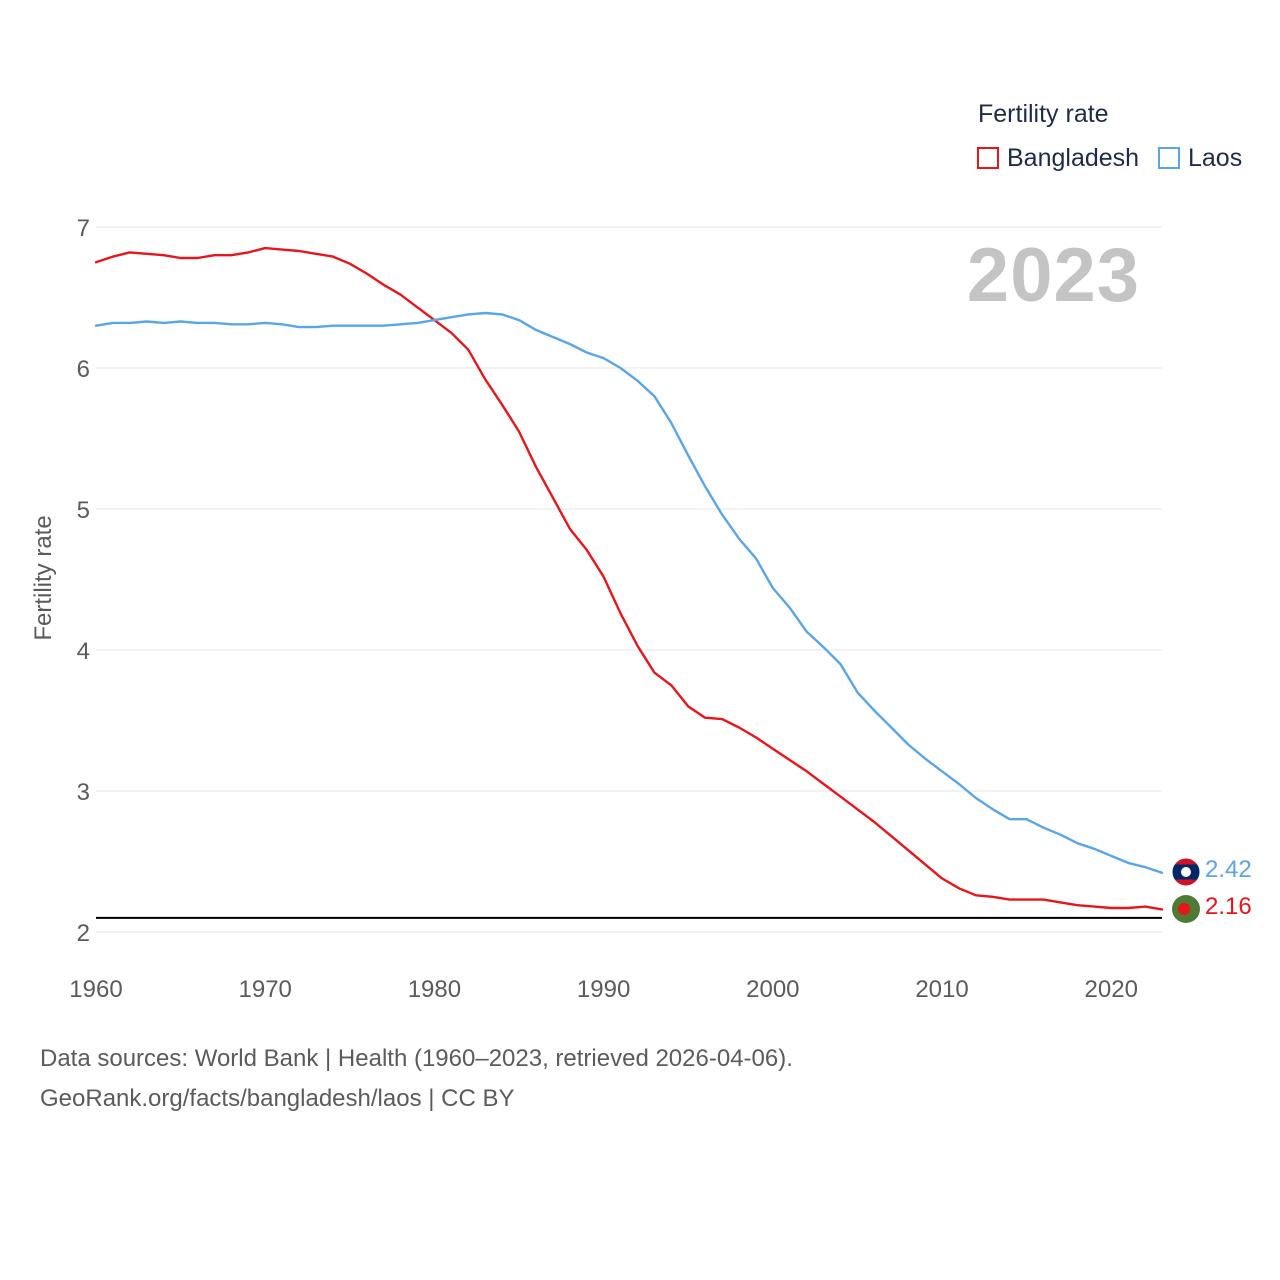  Describe the element at coordinates (1073, 157) in the screenshot. I see `legend-label: Bangladesh` at that location.